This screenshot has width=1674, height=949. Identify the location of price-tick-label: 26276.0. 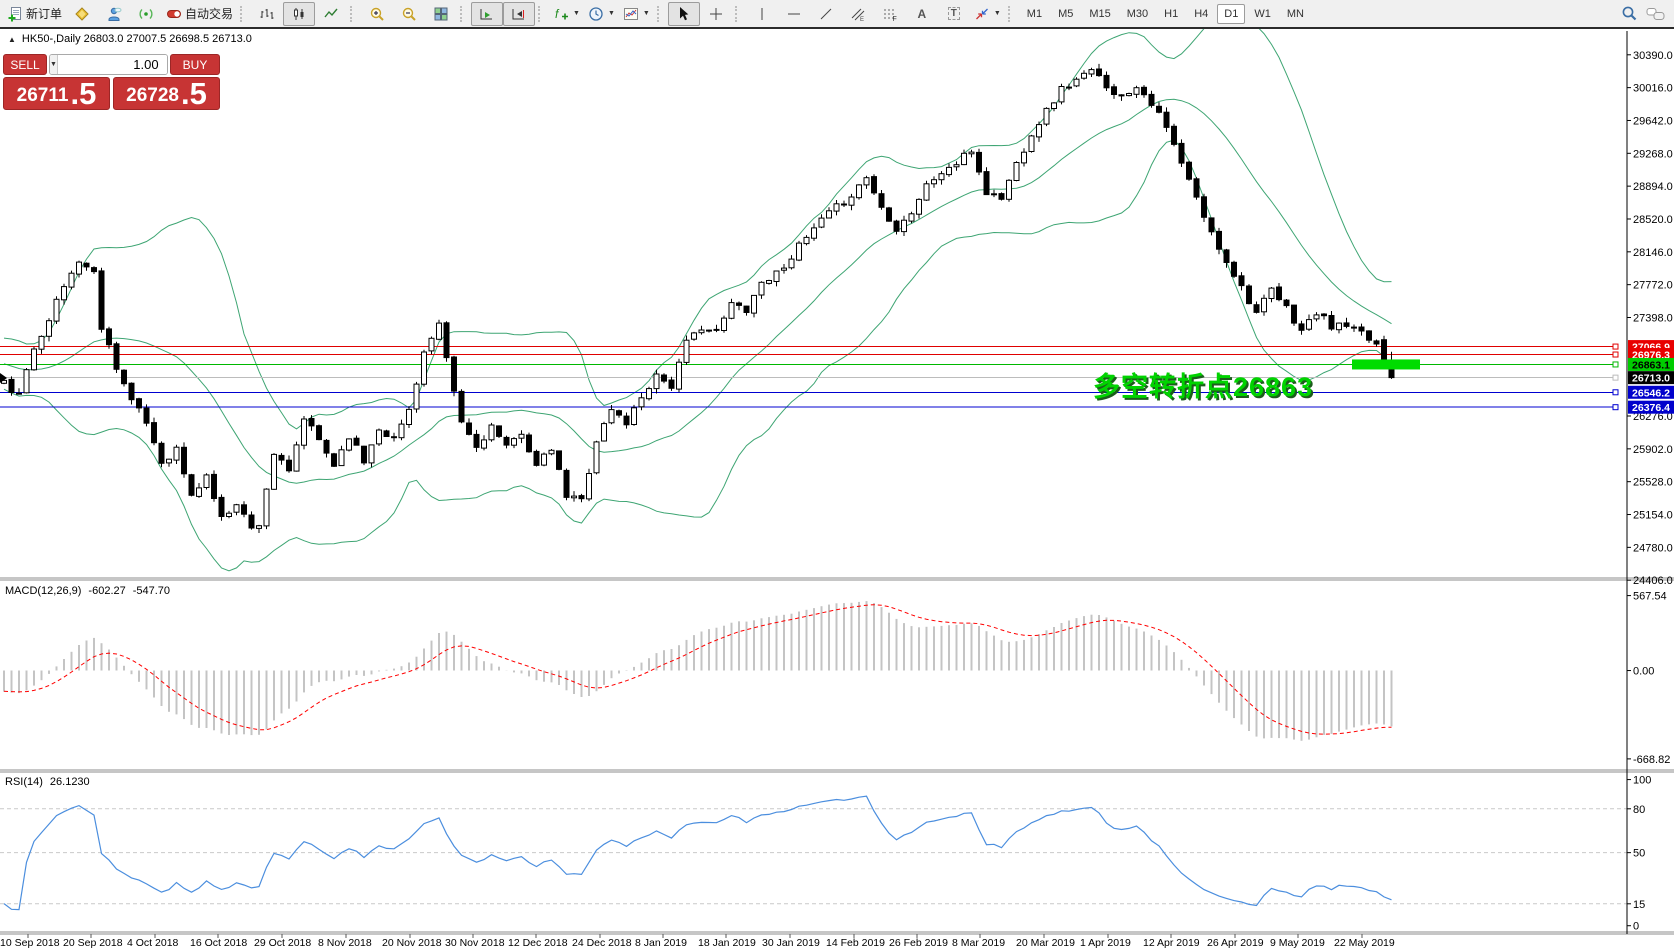
(1653, 417).